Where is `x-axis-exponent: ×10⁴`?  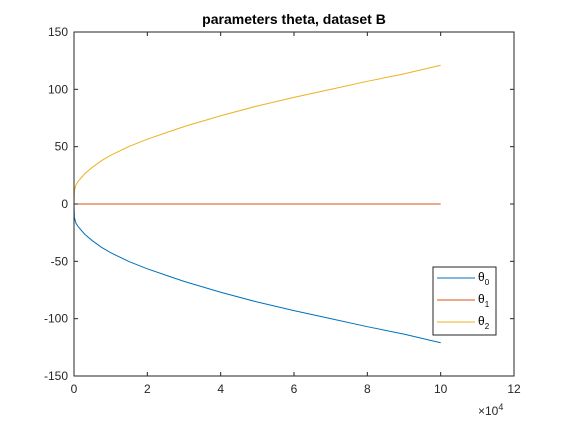 x-axis-exponent: ×10⁴ is located at coordinates (490, 410).